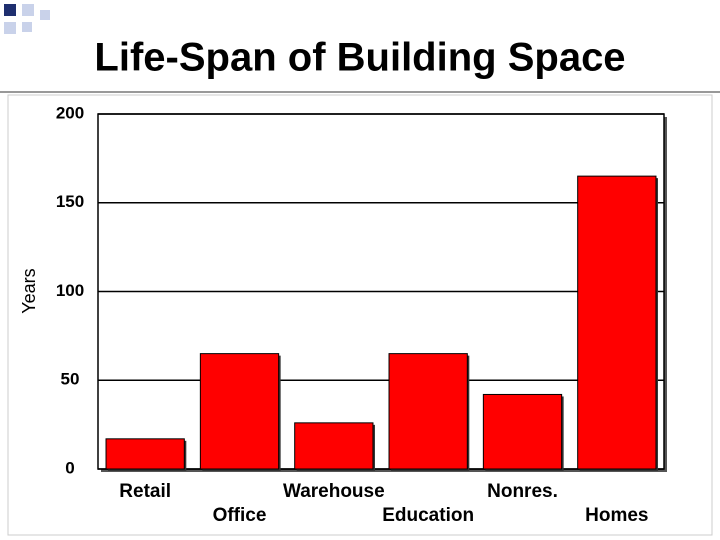  What do you see at coordinates (70, 379) in the screenshot?
I see `y-tick-label: 50` at bounding box center [70, 379].